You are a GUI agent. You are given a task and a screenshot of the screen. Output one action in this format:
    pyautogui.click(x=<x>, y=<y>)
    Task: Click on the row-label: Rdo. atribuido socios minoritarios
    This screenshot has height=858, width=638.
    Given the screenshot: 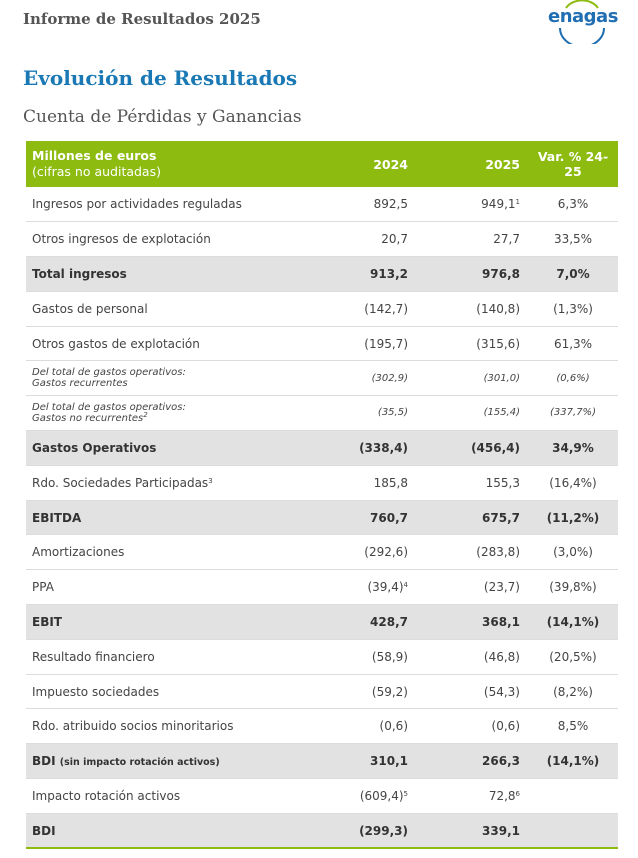 What is the action you would take?
    pyautogui.click(x=133, y=726)
    